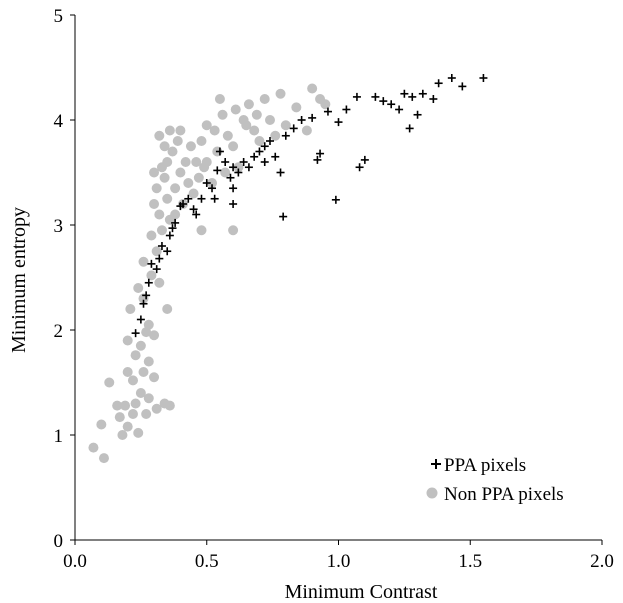 This screenshot has width=623, height=603. Describe the element at coordinates (361, 592) in the screenshot. I see `x-axis-title: Minimum Contrast` at that location.